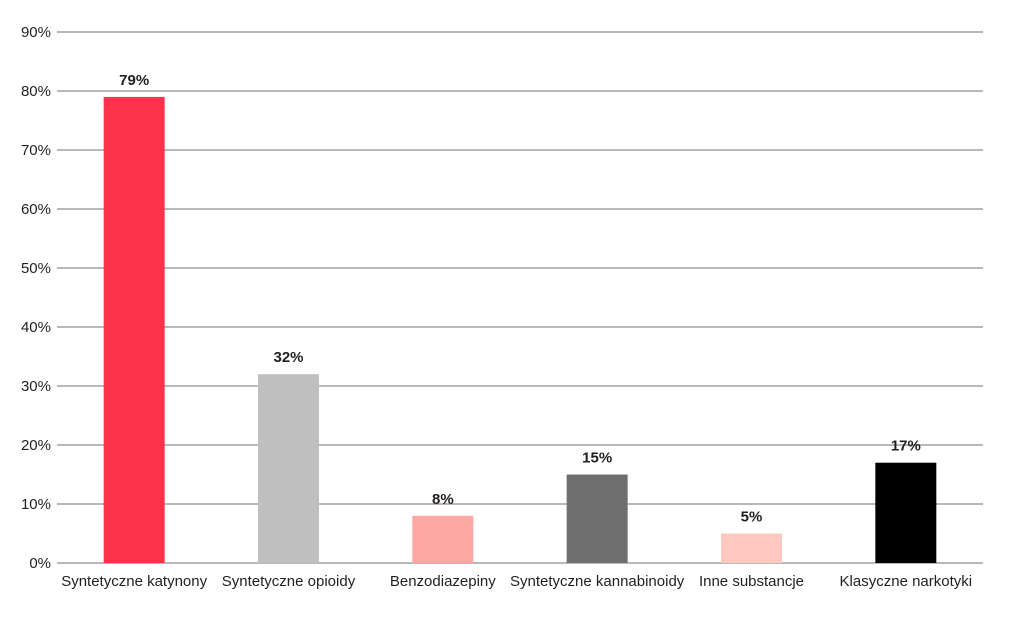 This screenshot has width=1010, height=625. What do you see at coordinates (36, 298) in the screenshot?
I see `y-axis-tick-labels: 0% 10% 20% 30% 40% 50% 60% 70% 80% 90%` at bounding box center [36, 298].